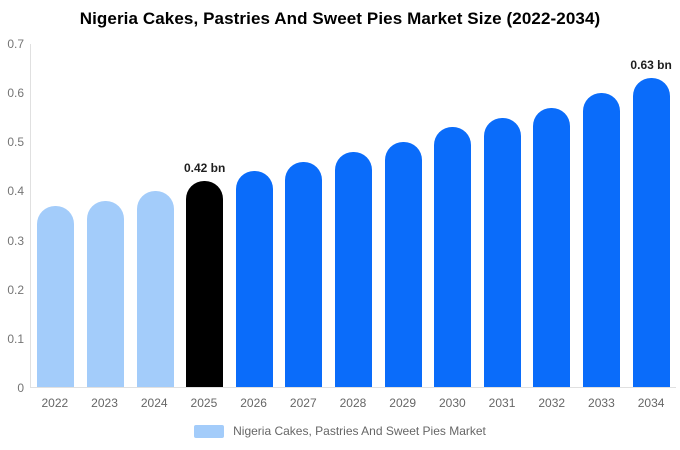 The image size is (680, 450). What do you see at coordinates (15, 44) in the screenshot?
I see `y-tick-label: 0.7` at bounding box center [15, 44].